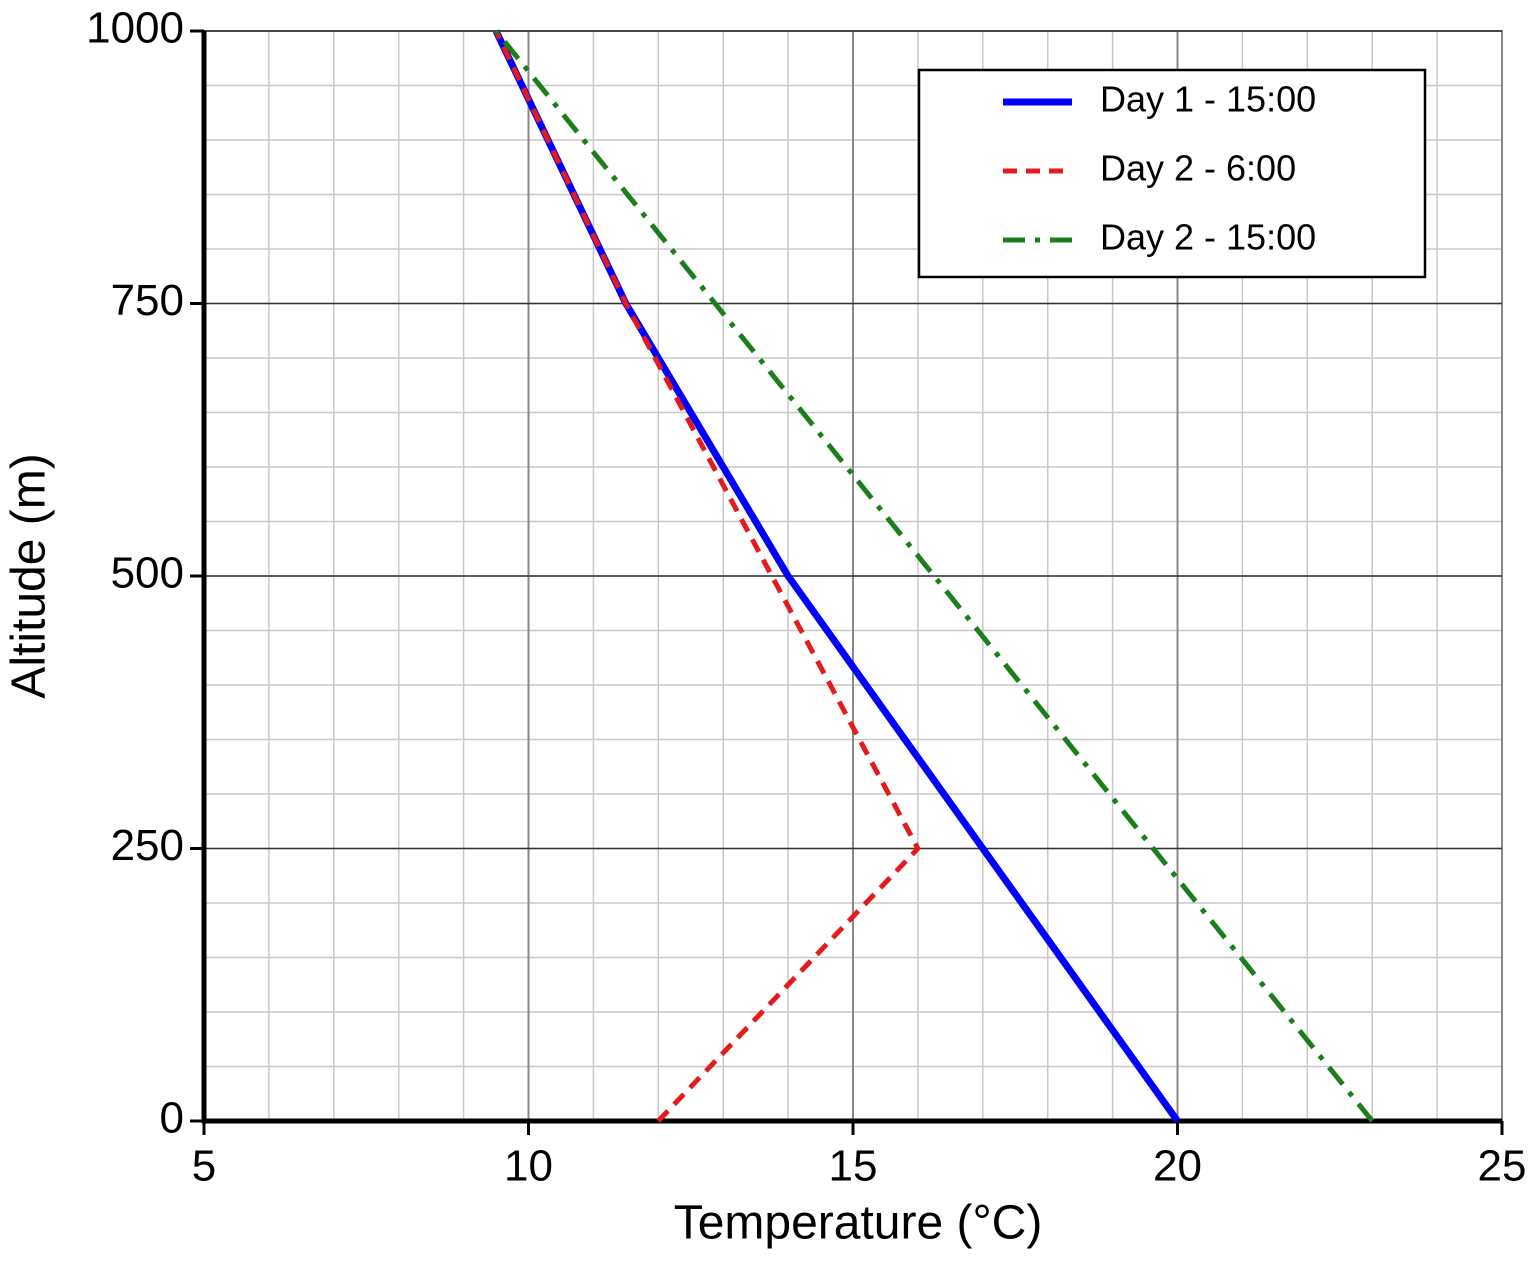 The image size is (1536, 1263). I want to click on legend-label: Day 2 - 15:00, so click(1208, 237).